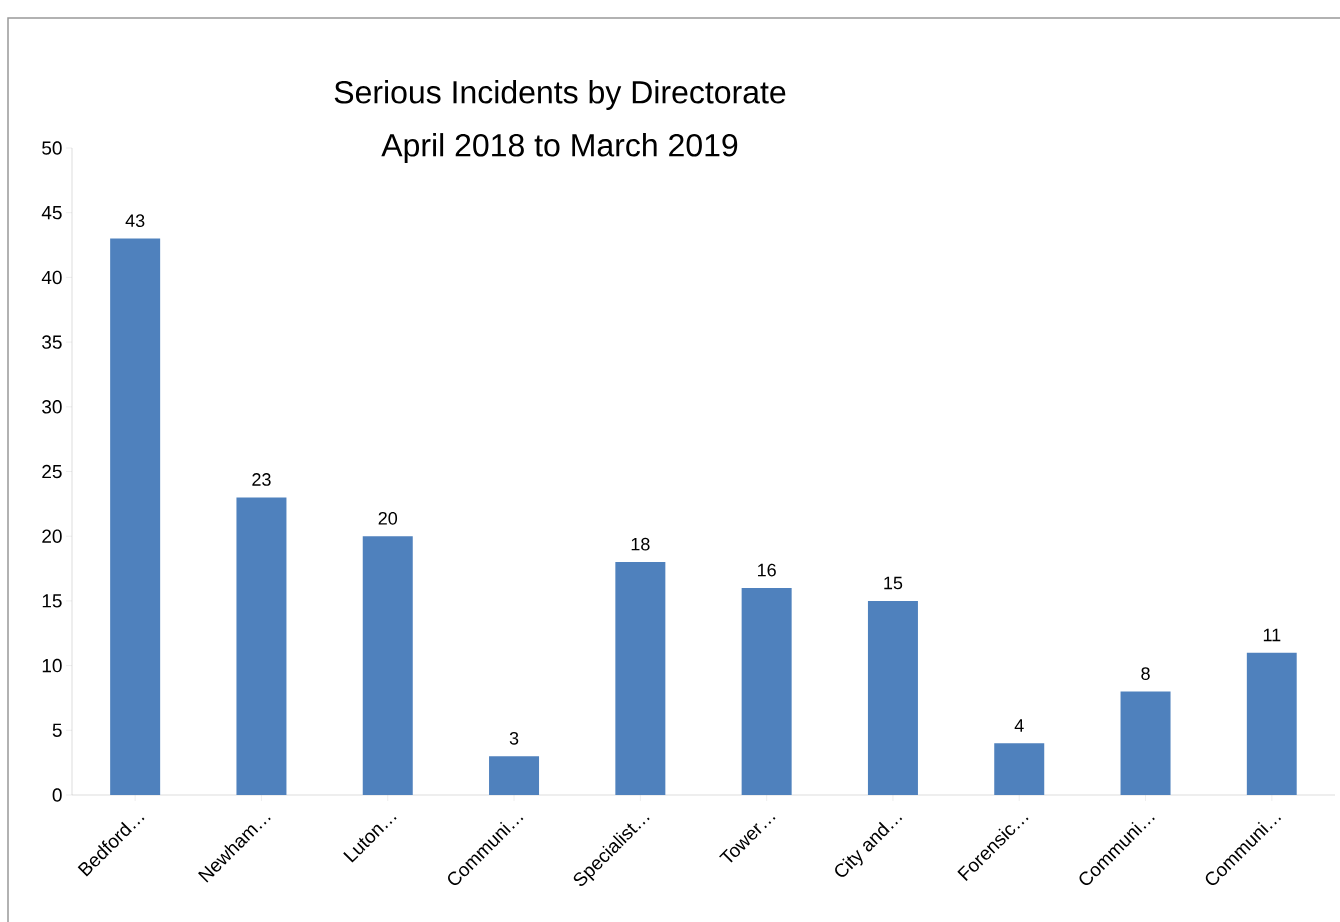 This screenshot has height=922, width=1340. I want to click on data-label: 18, so click(640, 544).